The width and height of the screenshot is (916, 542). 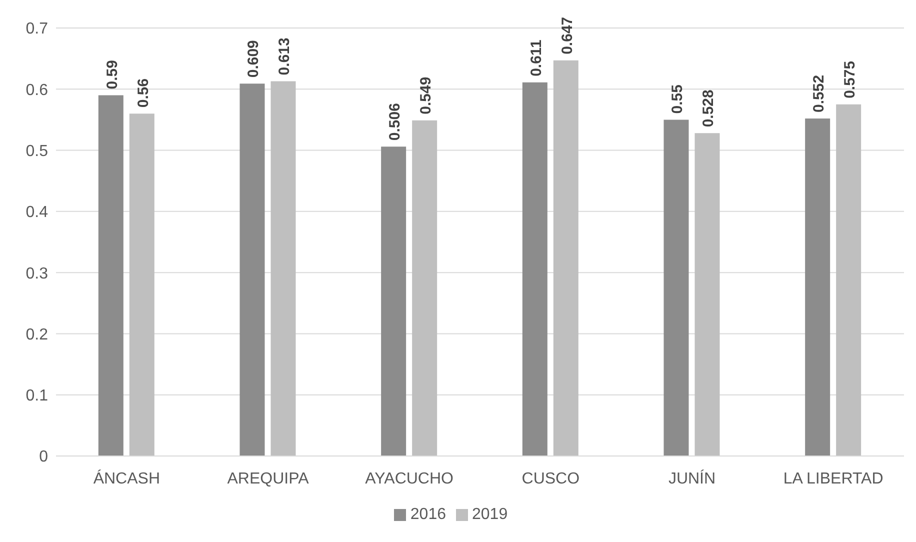 I want to click on data-label: 0.575, so click(x=850, y=79).